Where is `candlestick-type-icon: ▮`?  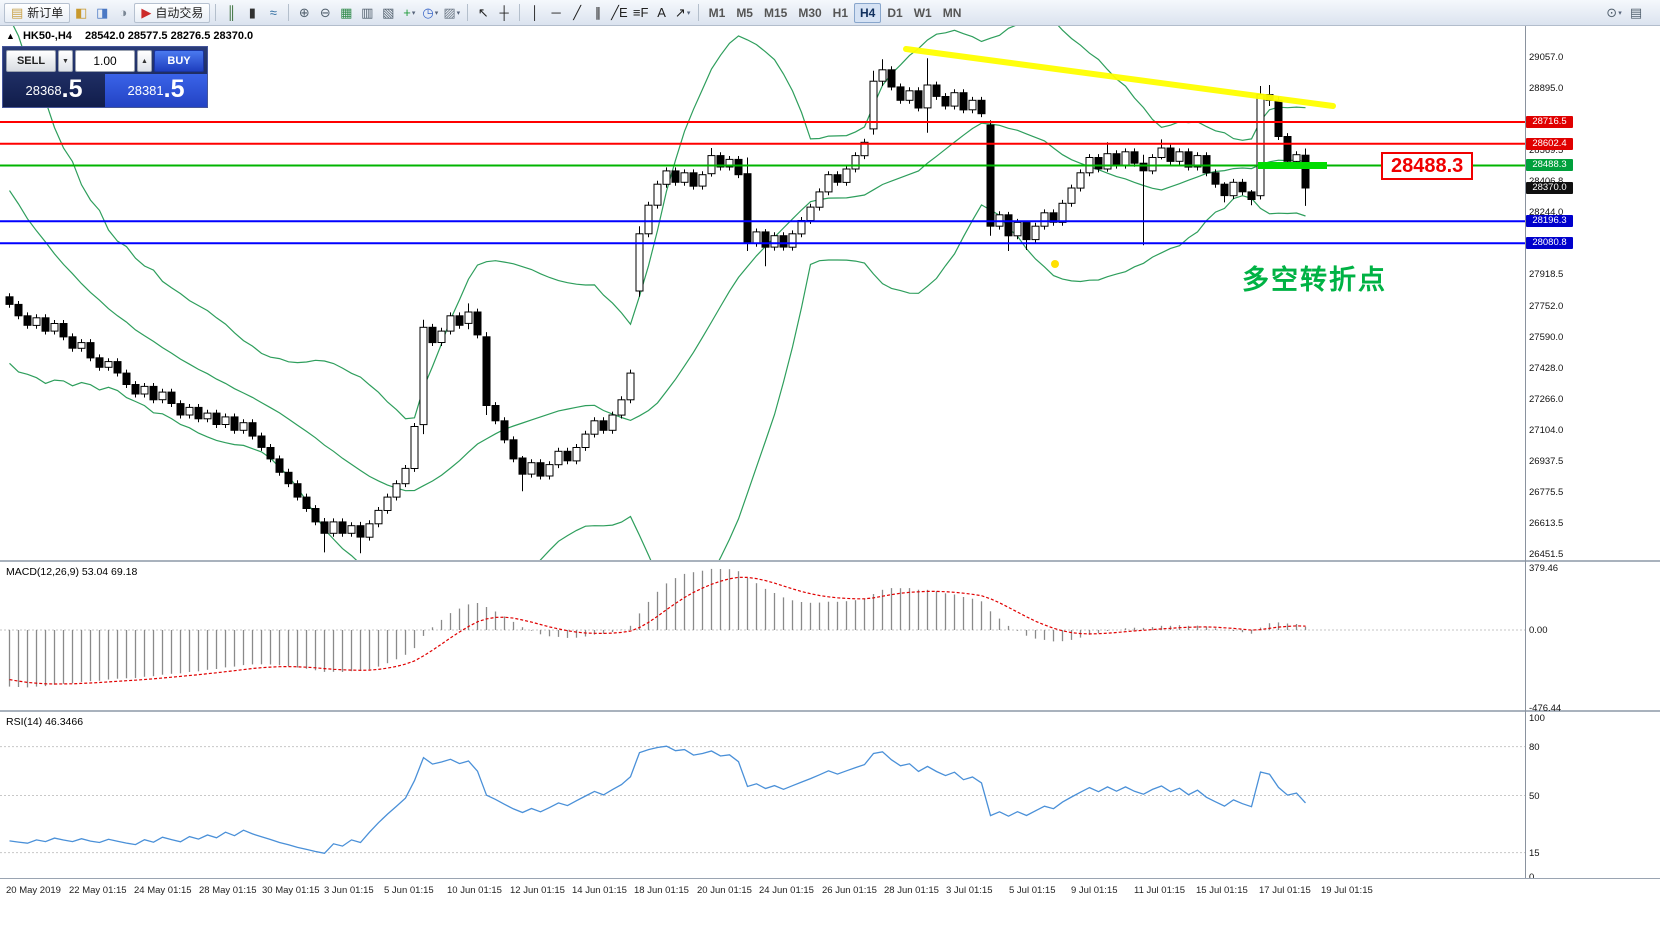 candlestick-type-icon: ▮ is located at coordinates (252, 13).